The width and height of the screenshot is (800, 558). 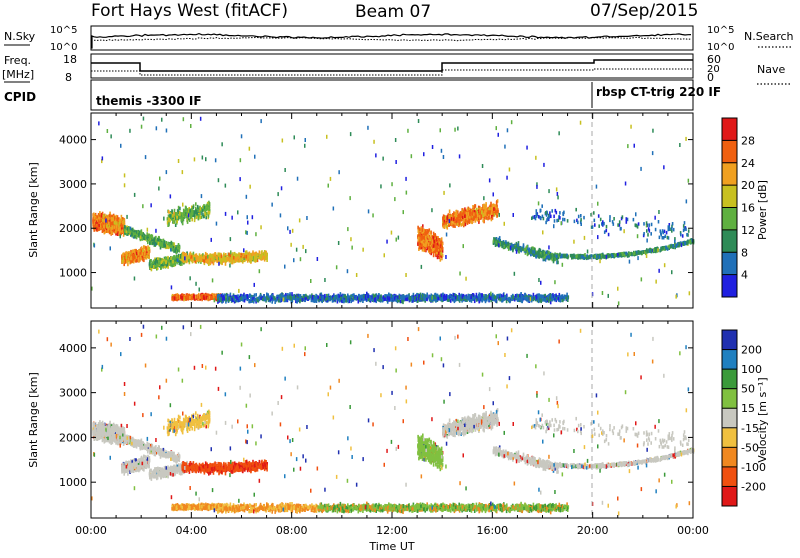 I want to click on nsearch-tick-top: 10^5, so click(x=720, y=30).